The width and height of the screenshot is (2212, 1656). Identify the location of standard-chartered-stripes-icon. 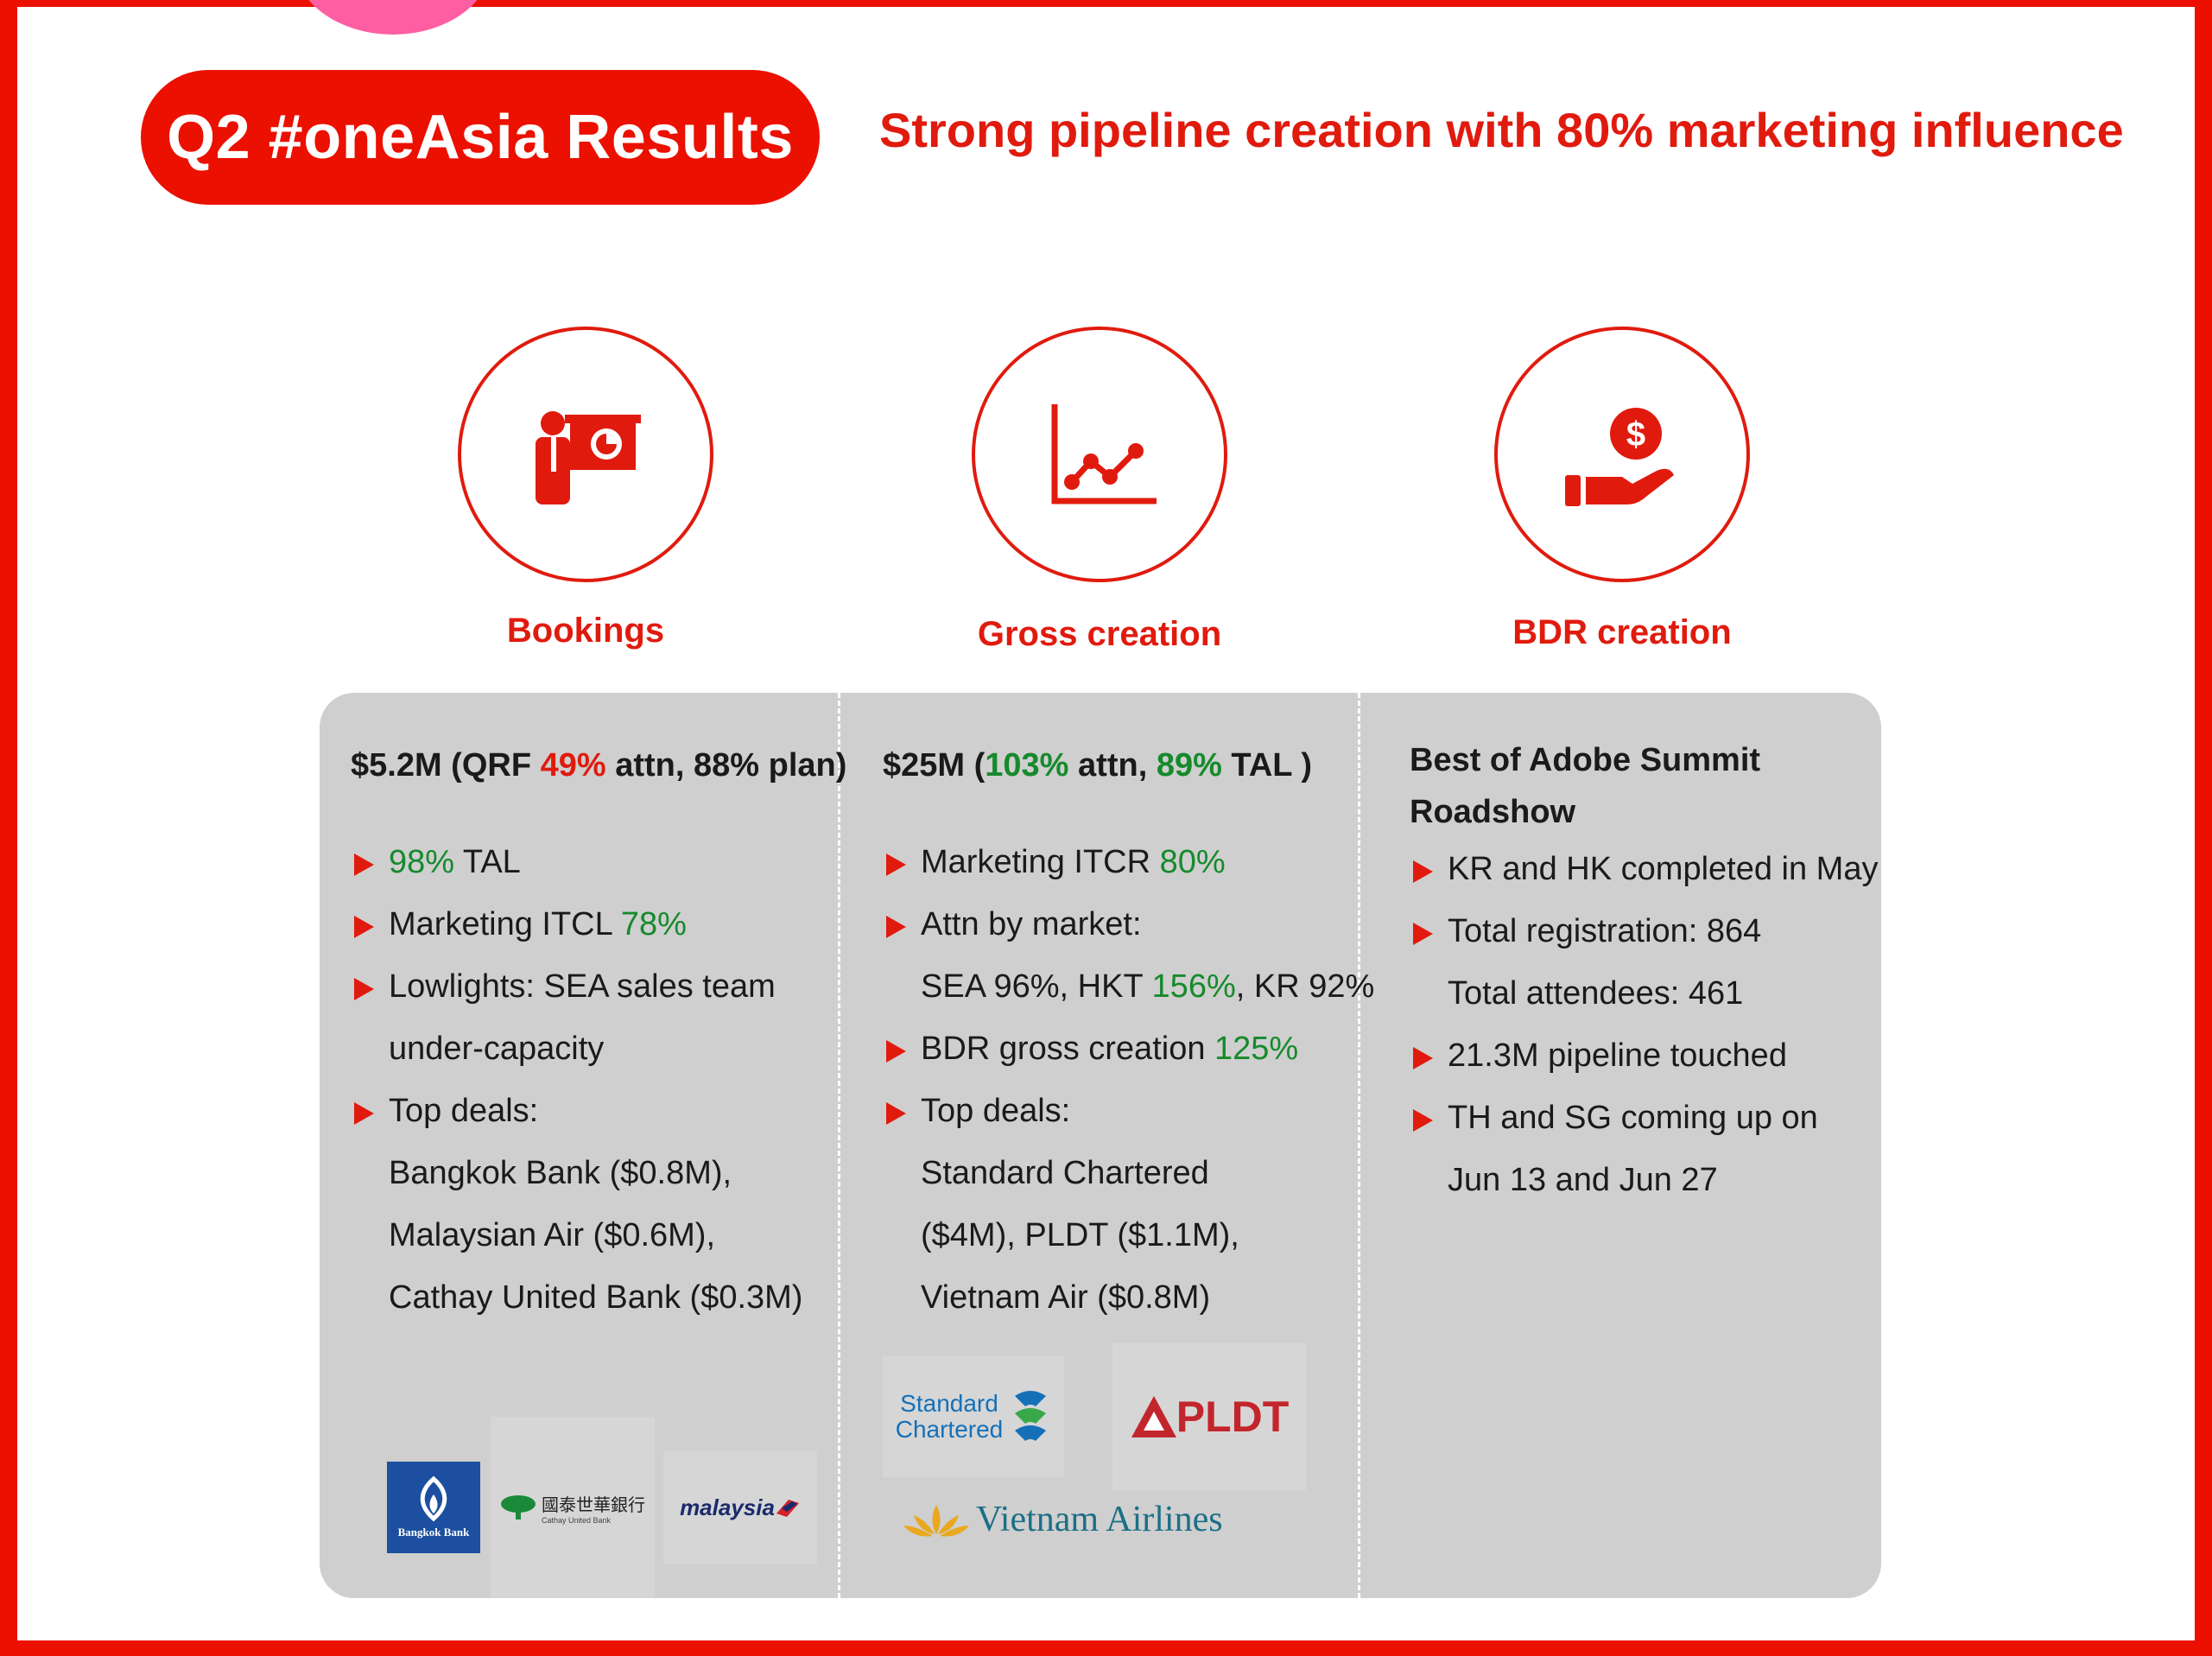
(1031, 1416).